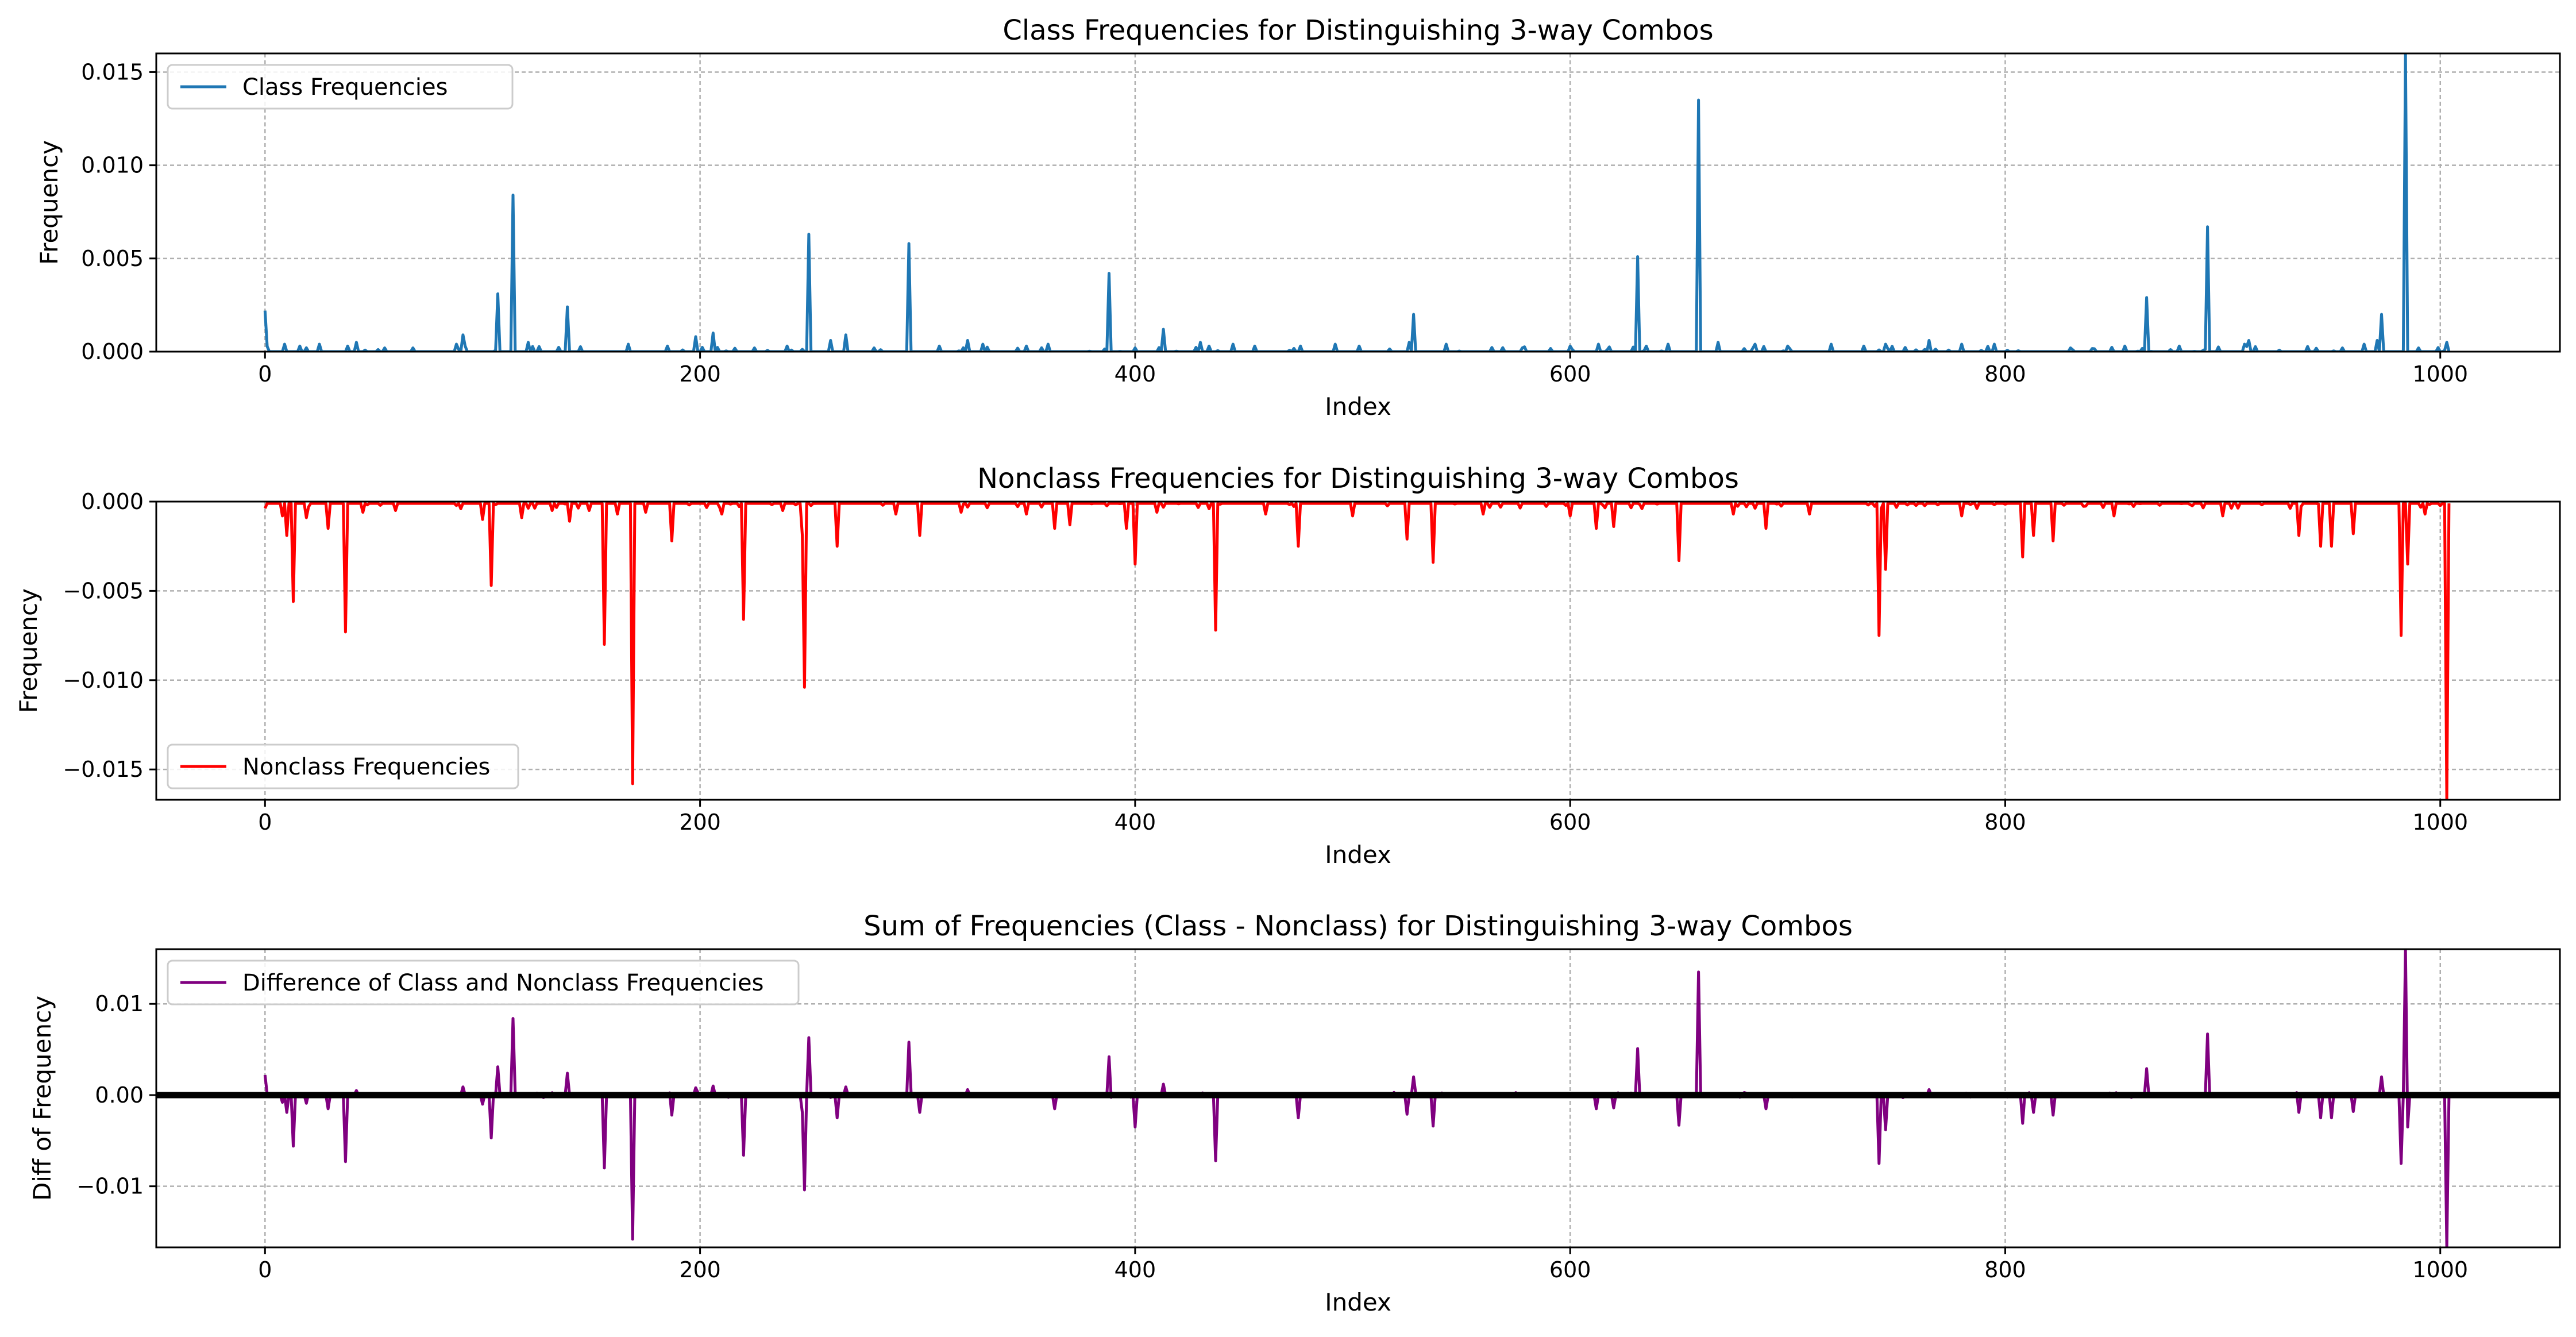  What do you see at coordinates (345, 87) in the screenshot?
I see `legend-label: Class Frequencies` at bounding box center [345, 87].